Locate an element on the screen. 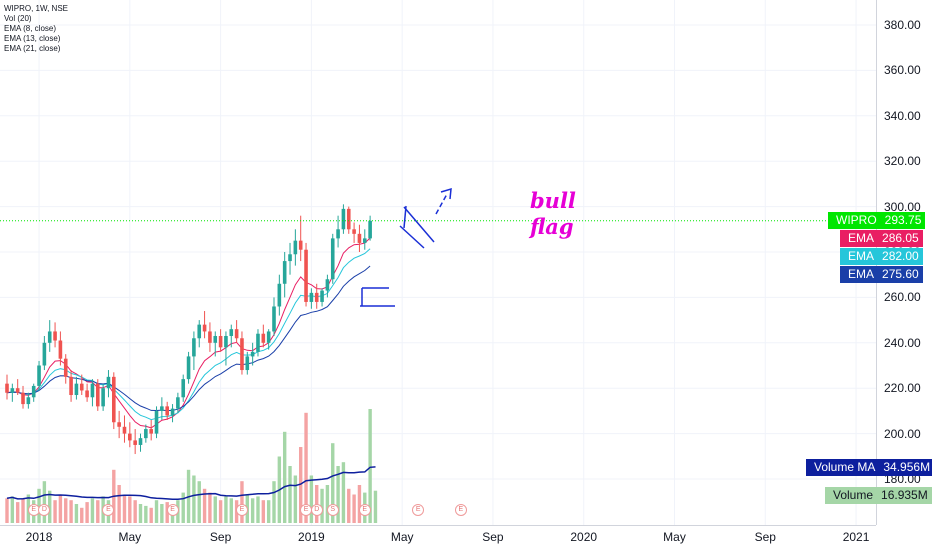  annotation-line-2: flag is located at coordinates (552, 226).